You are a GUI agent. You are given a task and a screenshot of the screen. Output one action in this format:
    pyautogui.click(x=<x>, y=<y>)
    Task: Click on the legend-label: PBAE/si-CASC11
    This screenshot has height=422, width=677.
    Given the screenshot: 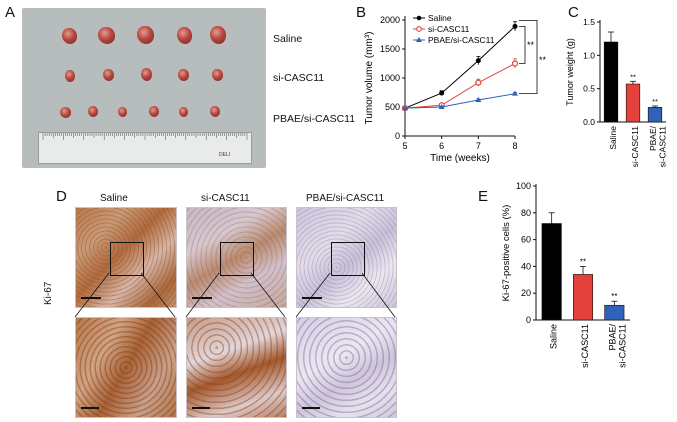 What is the action you would take?
    pyautogui.click(x=461, y=40)
    